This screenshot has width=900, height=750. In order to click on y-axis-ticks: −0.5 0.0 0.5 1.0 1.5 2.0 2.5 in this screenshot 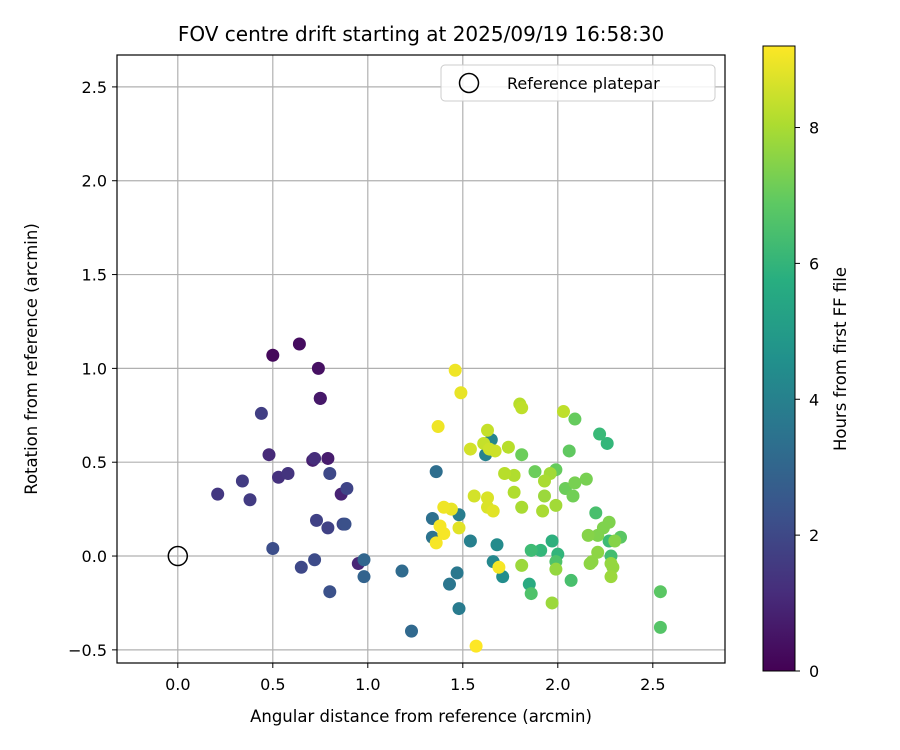, I will do `click(92, 369)`.